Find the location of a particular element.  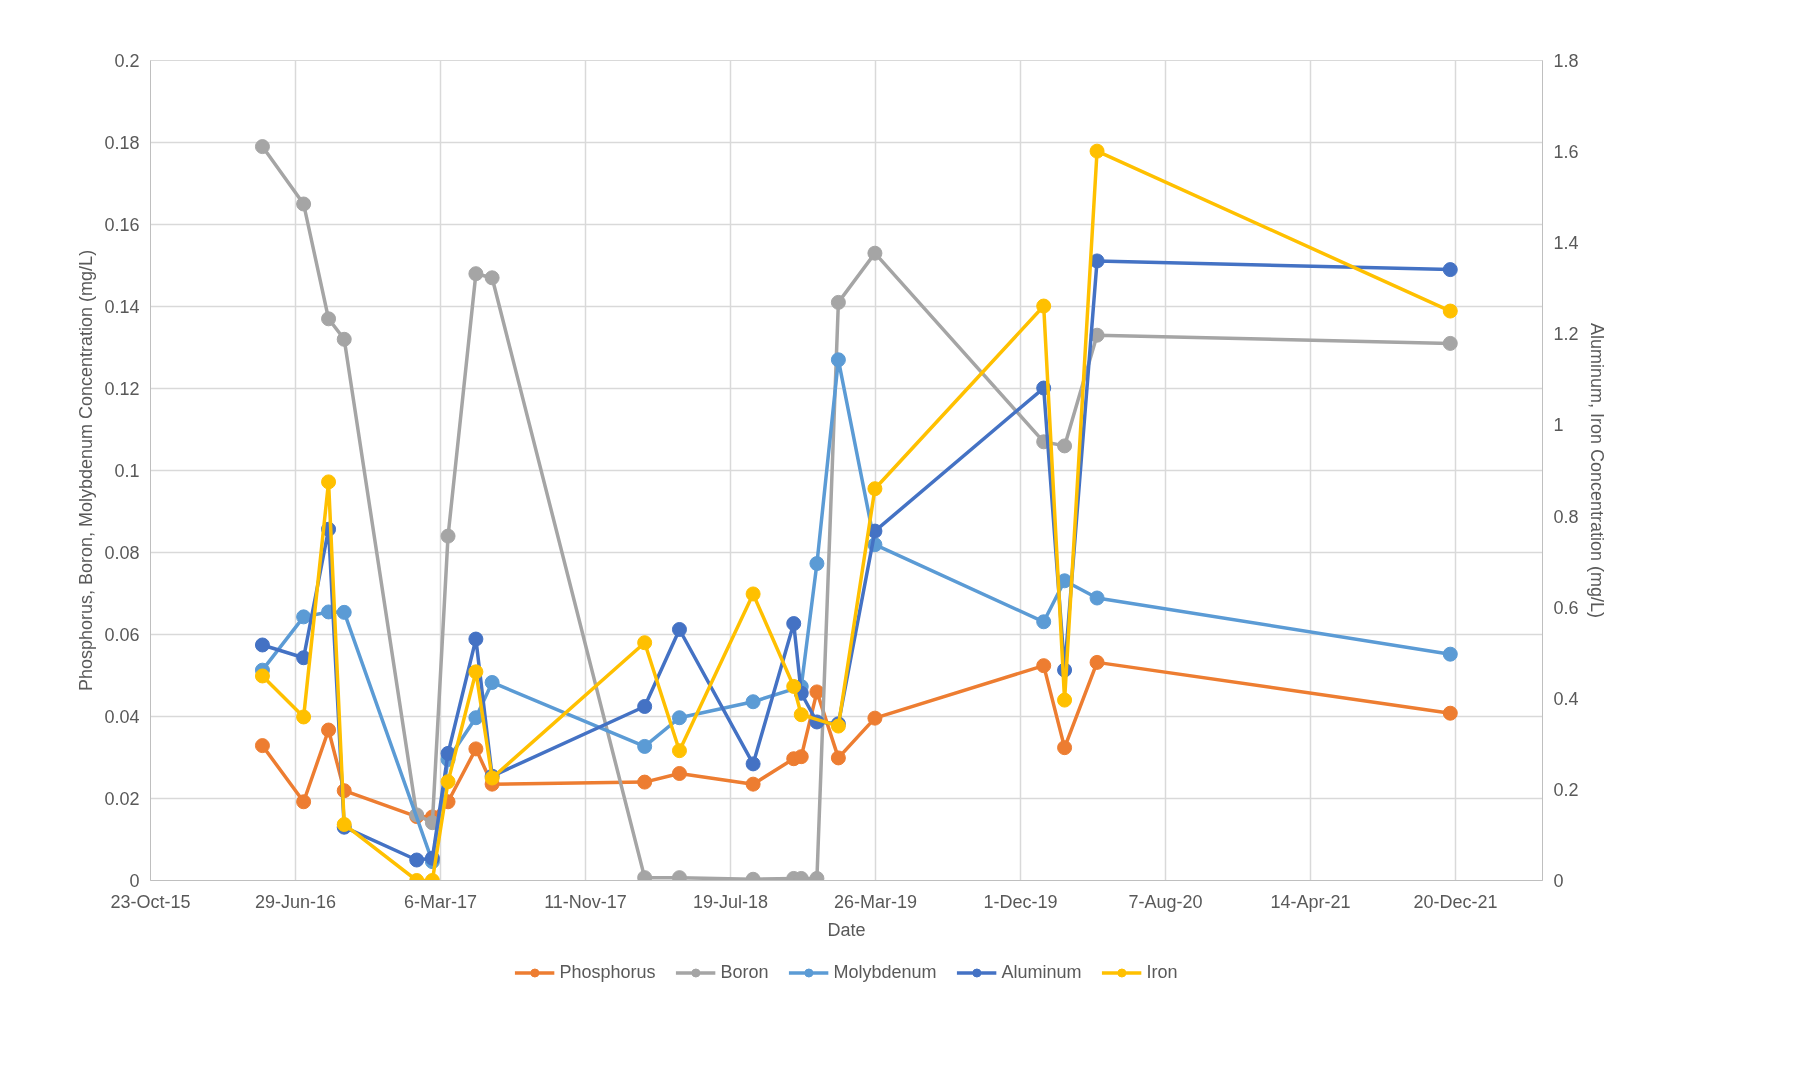

legend-label: Aluminum is located at coordinates (1041, 972).